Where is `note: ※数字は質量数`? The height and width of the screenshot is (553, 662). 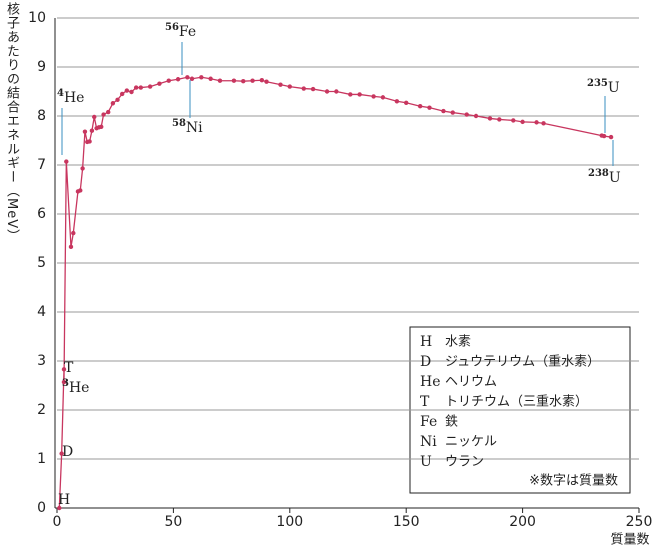 note: ※数字は質量数 is located at coordinates (573, 481).